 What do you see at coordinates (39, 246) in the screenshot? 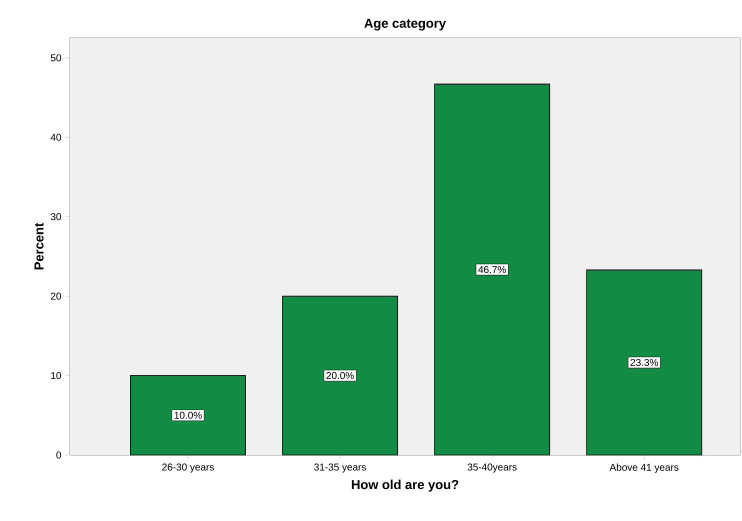
I see `y-axis-title: Percent` at bounding box center [39, 246].